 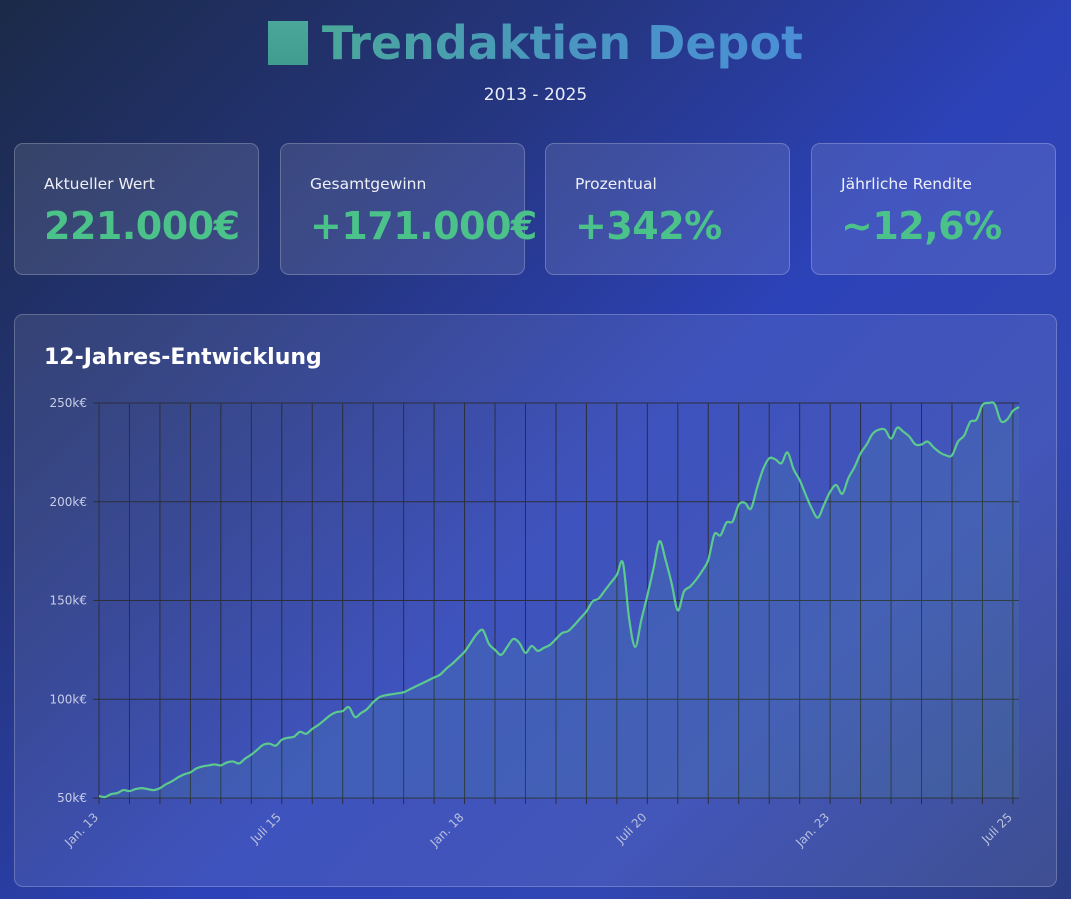 I want to click on x-tick-label: Juli 20, so click(x=631, y=828).